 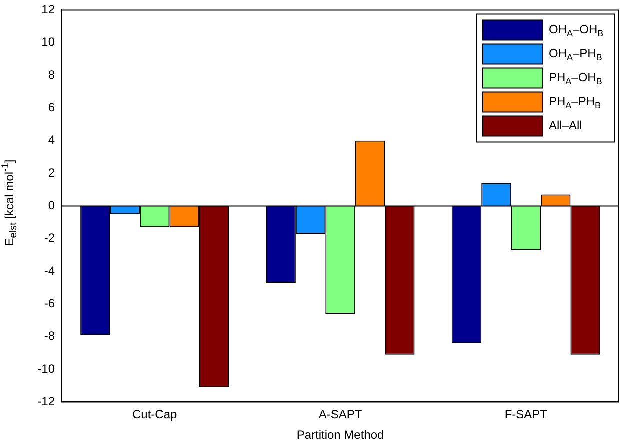 I want to click on y-tick-label: -6, so click(x=50, y=303).